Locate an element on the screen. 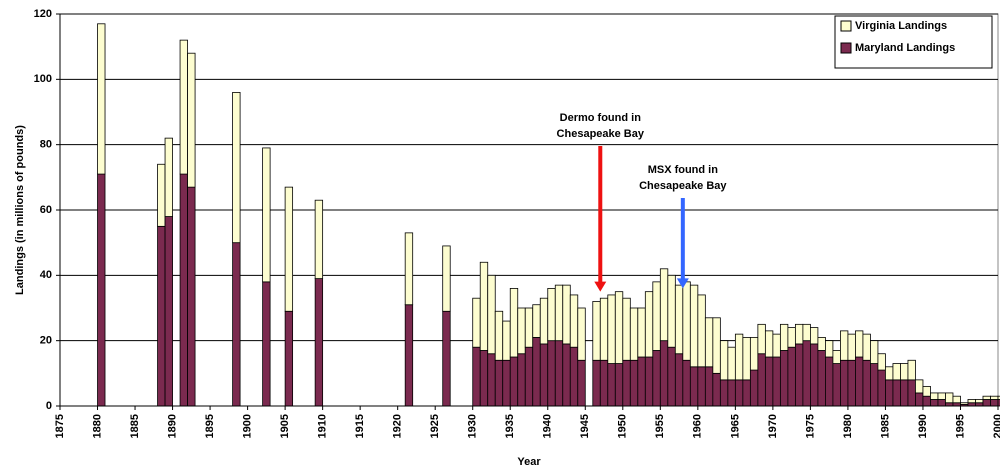 The width and height of the screenshot is (1000, 472). y-tick-label: 100 is located at coordinates (43, 79).